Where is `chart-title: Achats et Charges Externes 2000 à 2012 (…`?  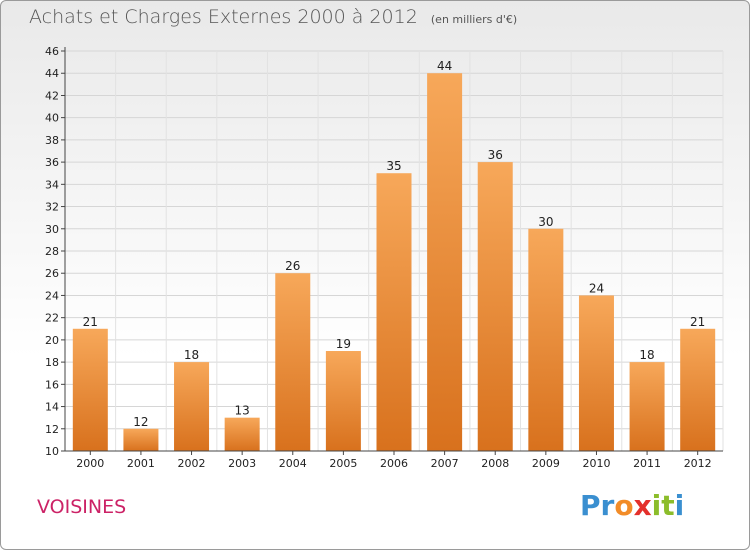
chart-title: Achats et Charges Externes 2000 à 2012 (… is located at coordinates (273, 17).